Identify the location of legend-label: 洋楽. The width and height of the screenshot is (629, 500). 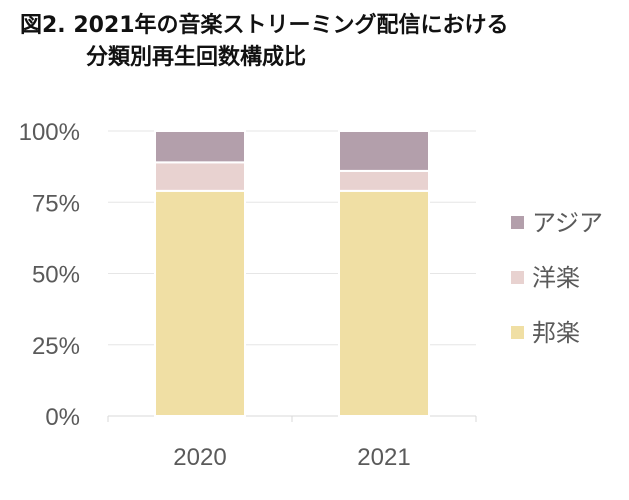
(556, 278).